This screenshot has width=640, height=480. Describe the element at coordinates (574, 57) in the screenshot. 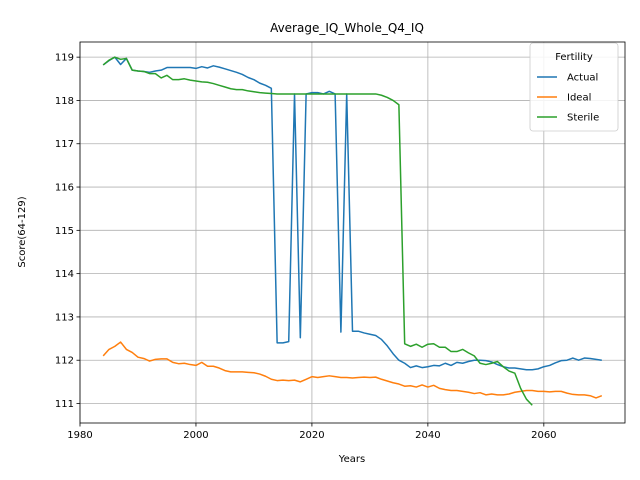

I see `legend-title: Fertility` at that location.